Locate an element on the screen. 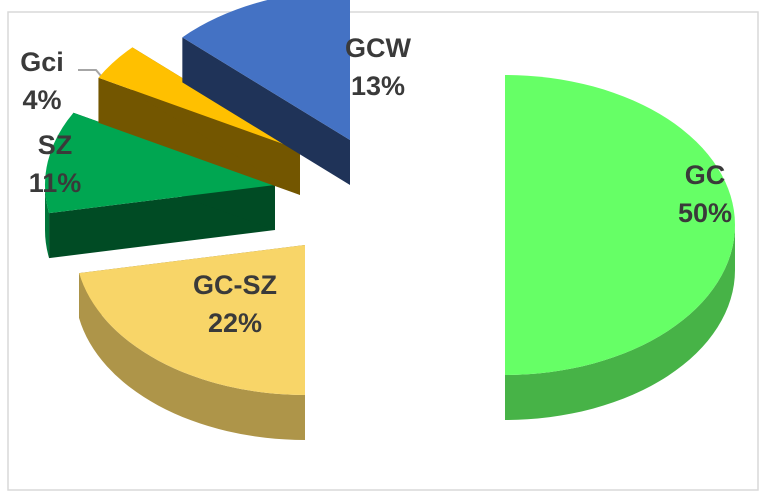 Image resolution: width=766 pixels, height=496 pixels. slice-label: GC is located at coordinates (705, 175).